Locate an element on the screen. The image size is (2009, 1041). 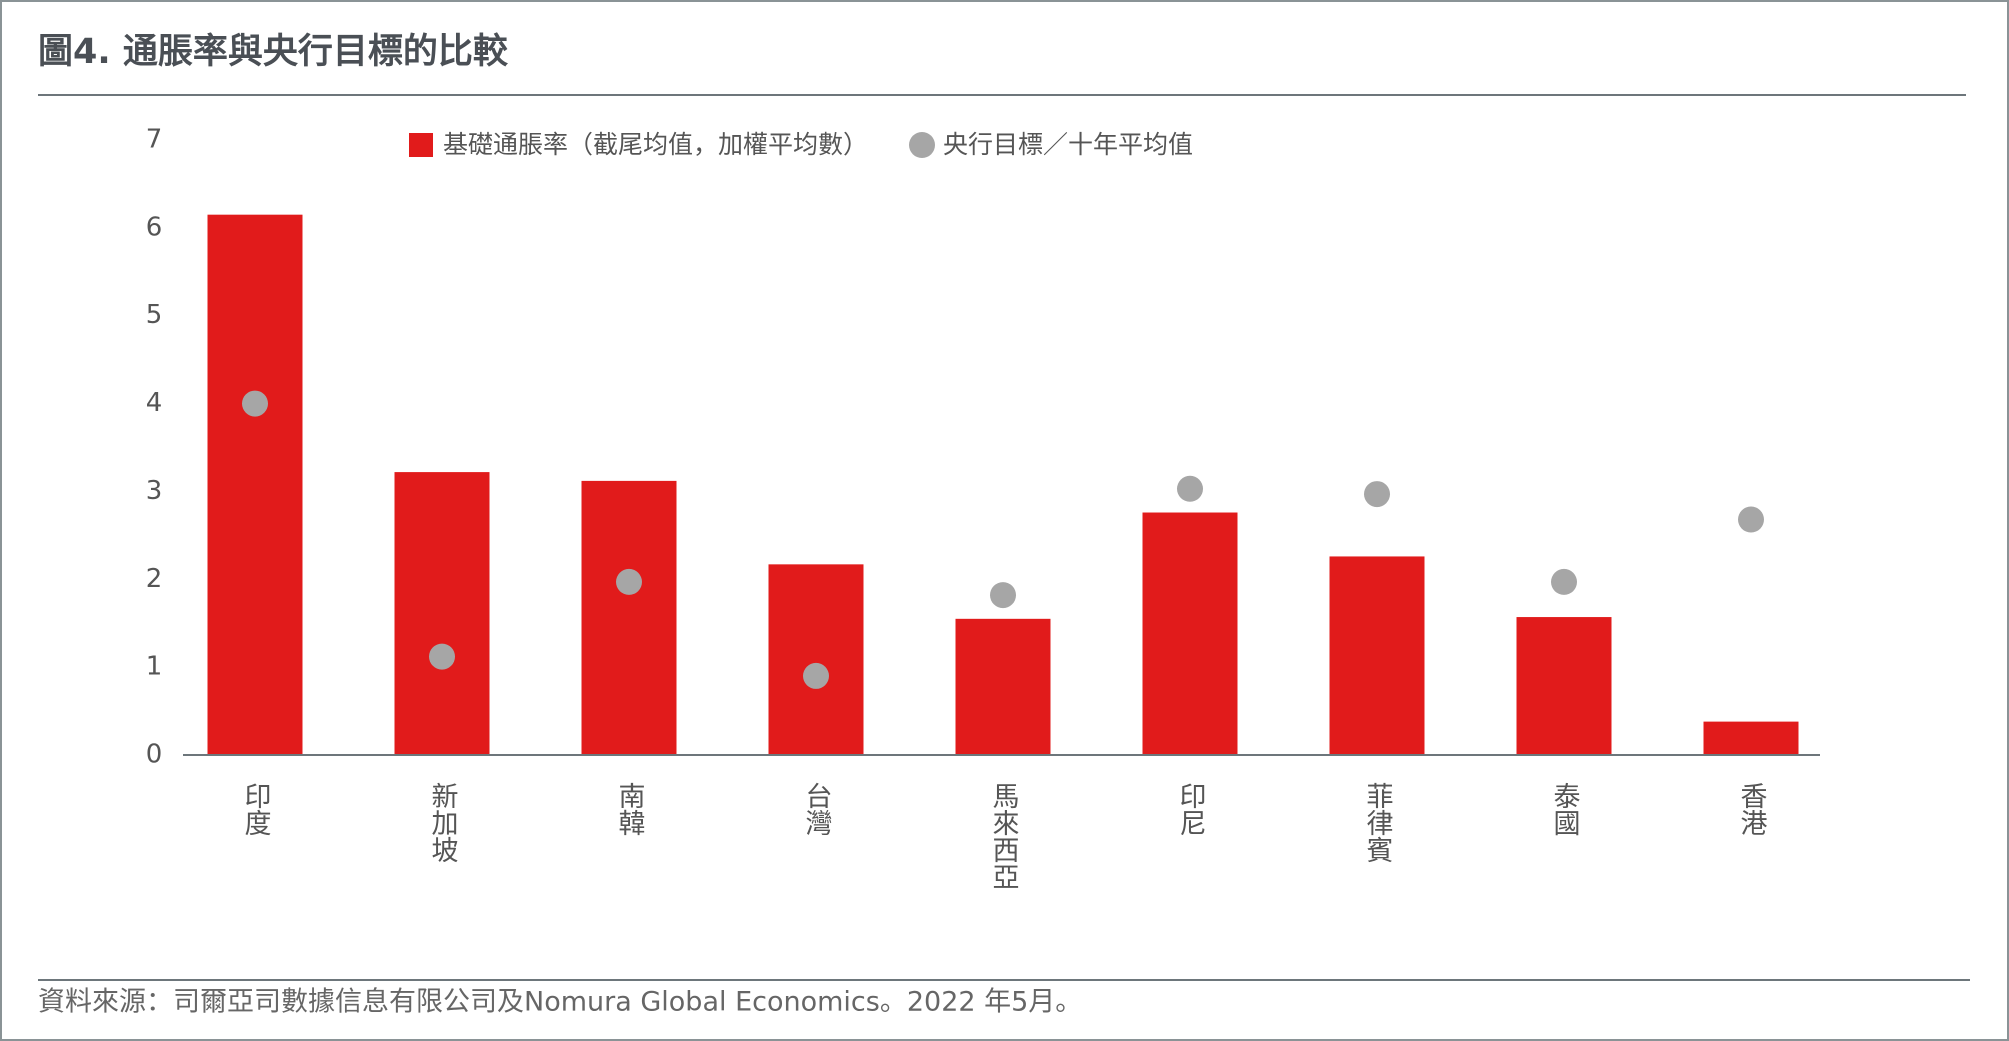
y-tick-label: 0 is located at coordinates (154, 755).